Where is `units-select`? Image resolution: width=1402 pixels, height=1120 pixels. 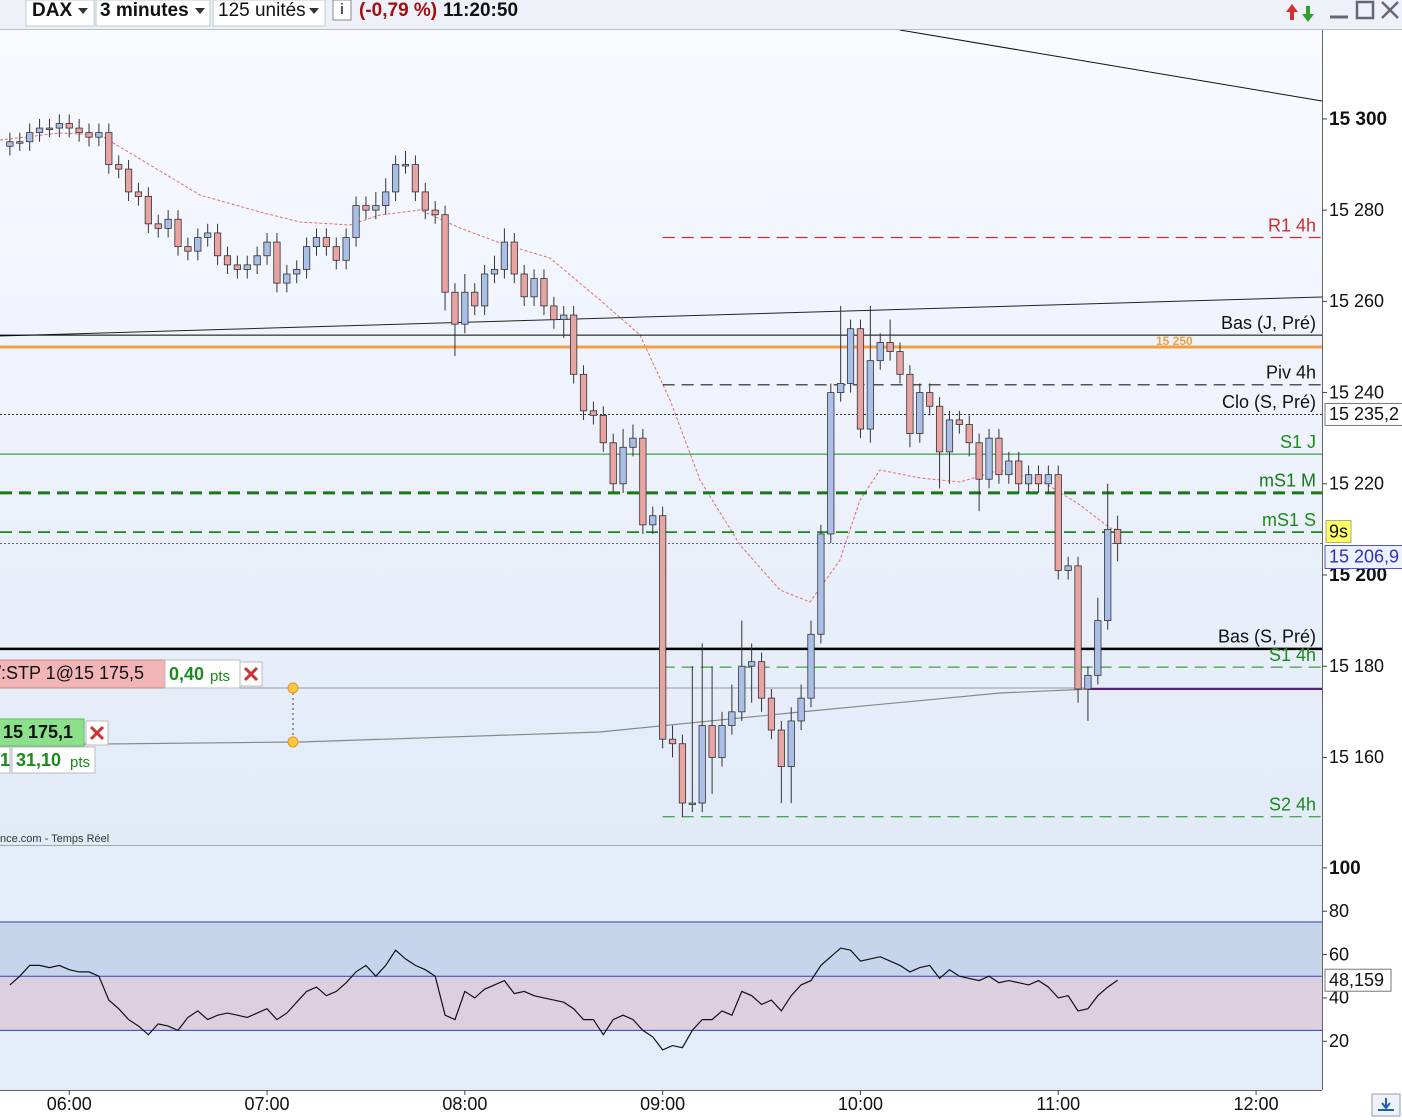 units-select is located at coordinates (269, 13).